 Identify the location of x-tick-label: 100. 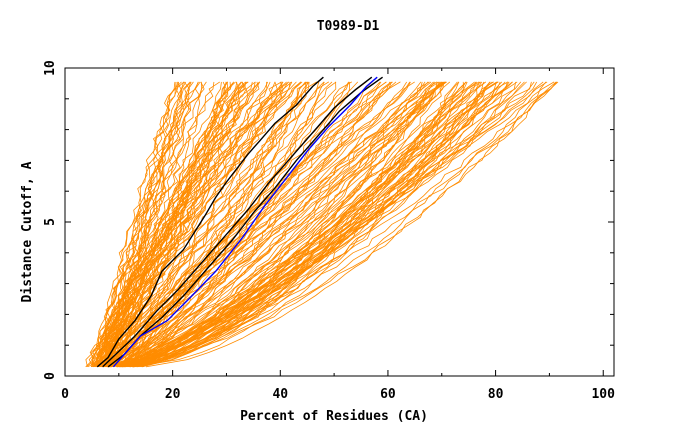
(603, 394).